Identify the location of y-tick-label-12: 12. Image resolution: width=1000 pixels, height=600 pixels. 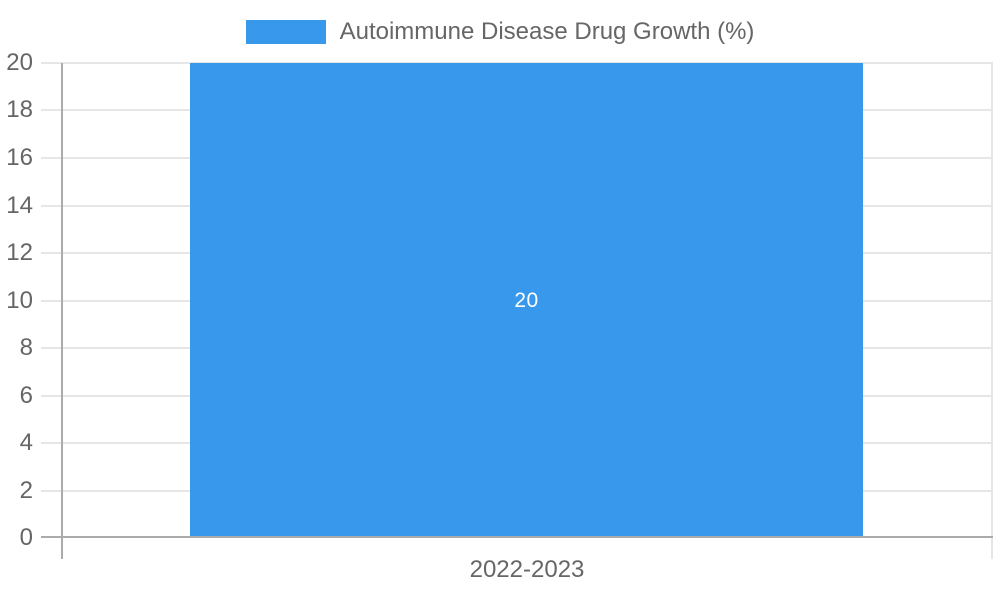
(19, 252).